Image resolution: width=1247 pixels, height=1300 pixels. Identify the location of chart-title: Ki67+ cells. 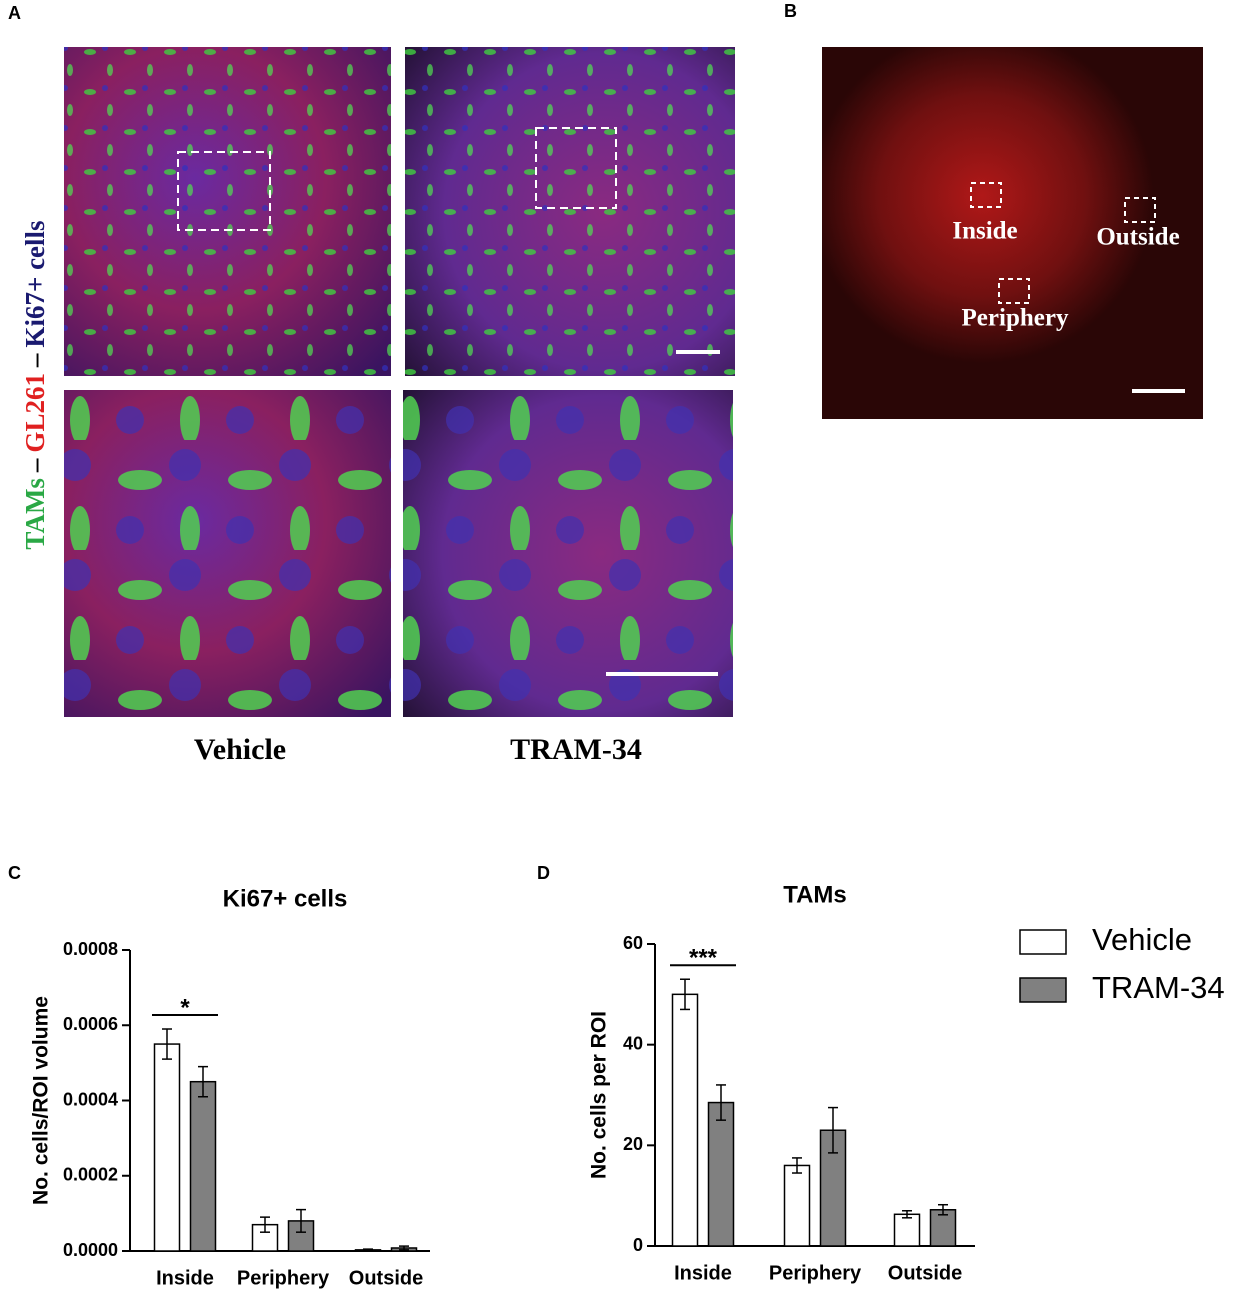
(285, 898).